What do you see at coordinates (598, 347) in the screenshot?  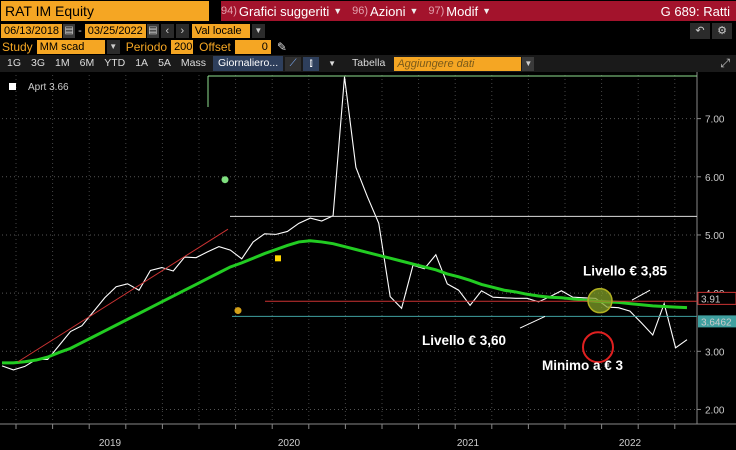 I see `highlight-circle-minimum` at bounding box center [598, 347].